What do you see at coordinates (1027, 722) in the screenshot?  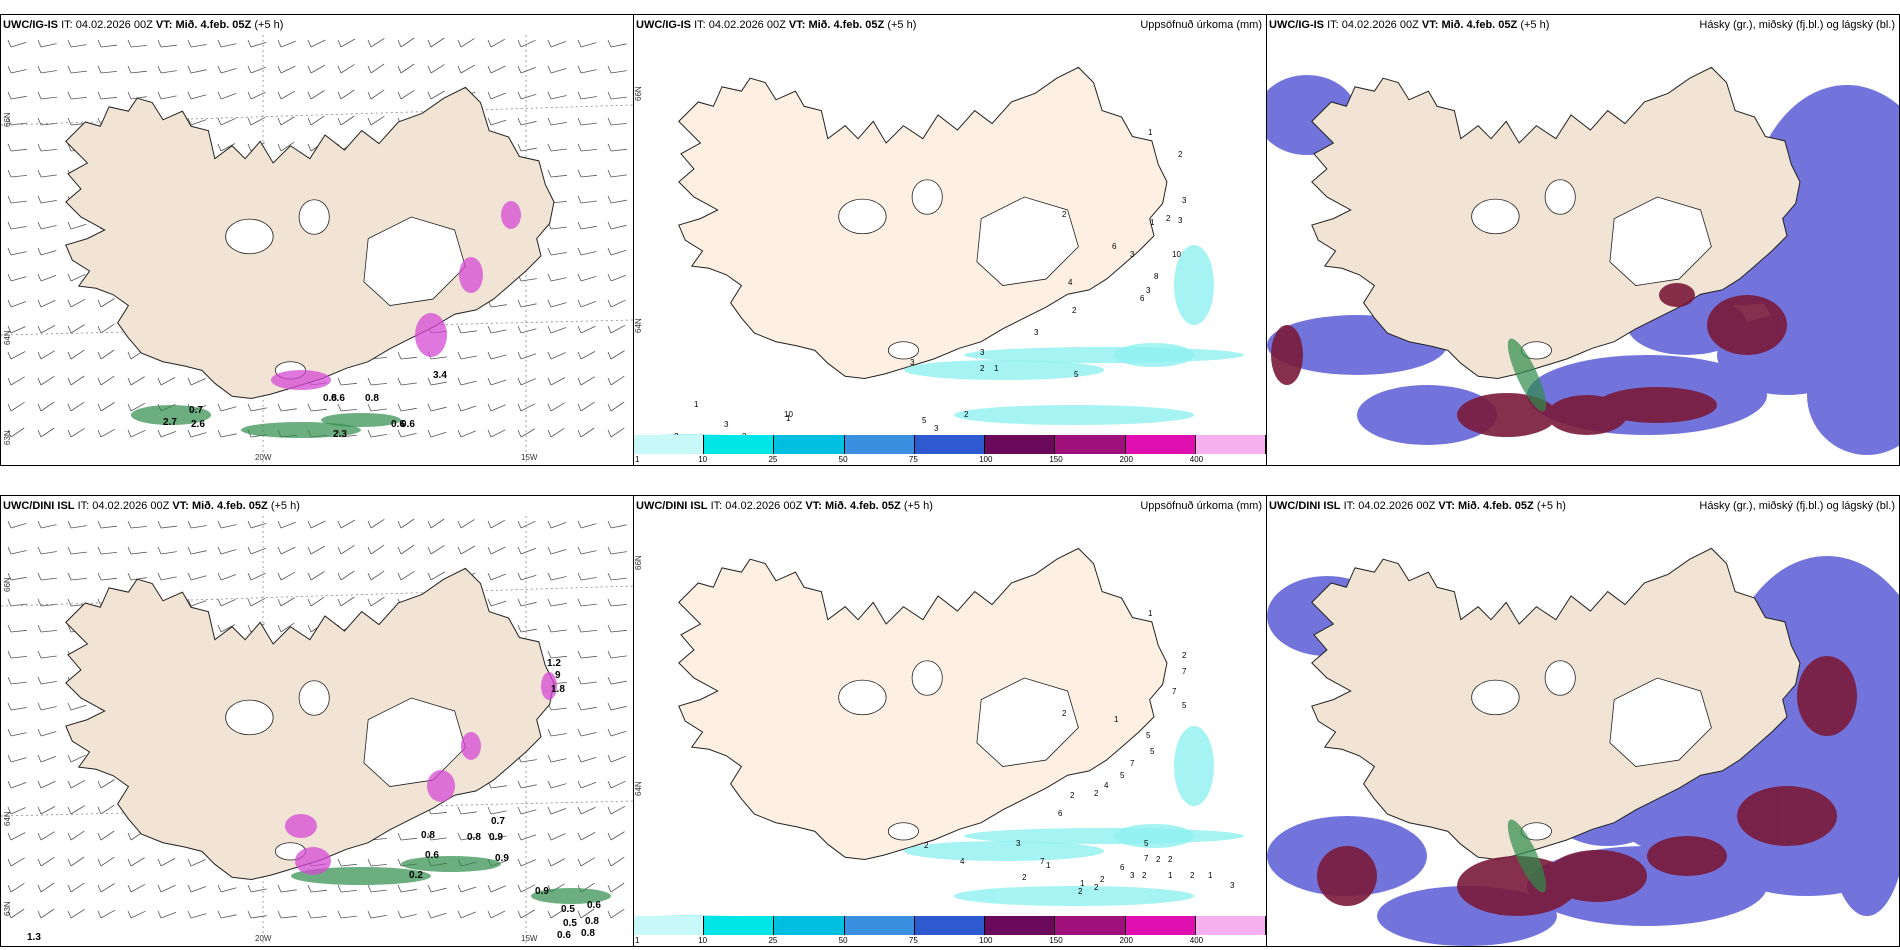 I see `glacier-vatnajokull` at bounding box center [1027, 722].